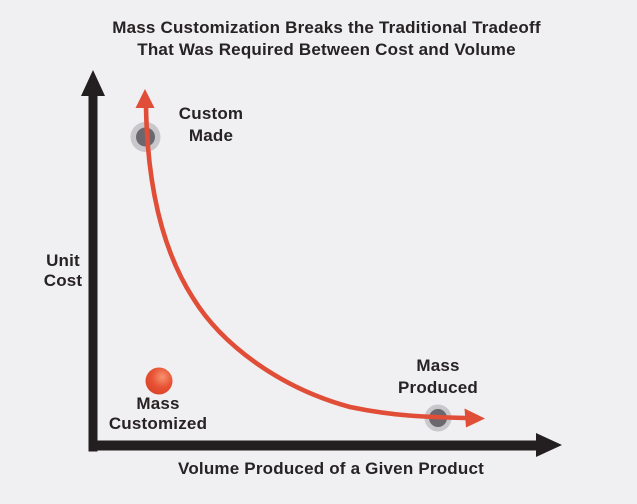 The height and width of the screenshot is (504, 637). I want to click on mass-customized-marker, so click(159, 381).